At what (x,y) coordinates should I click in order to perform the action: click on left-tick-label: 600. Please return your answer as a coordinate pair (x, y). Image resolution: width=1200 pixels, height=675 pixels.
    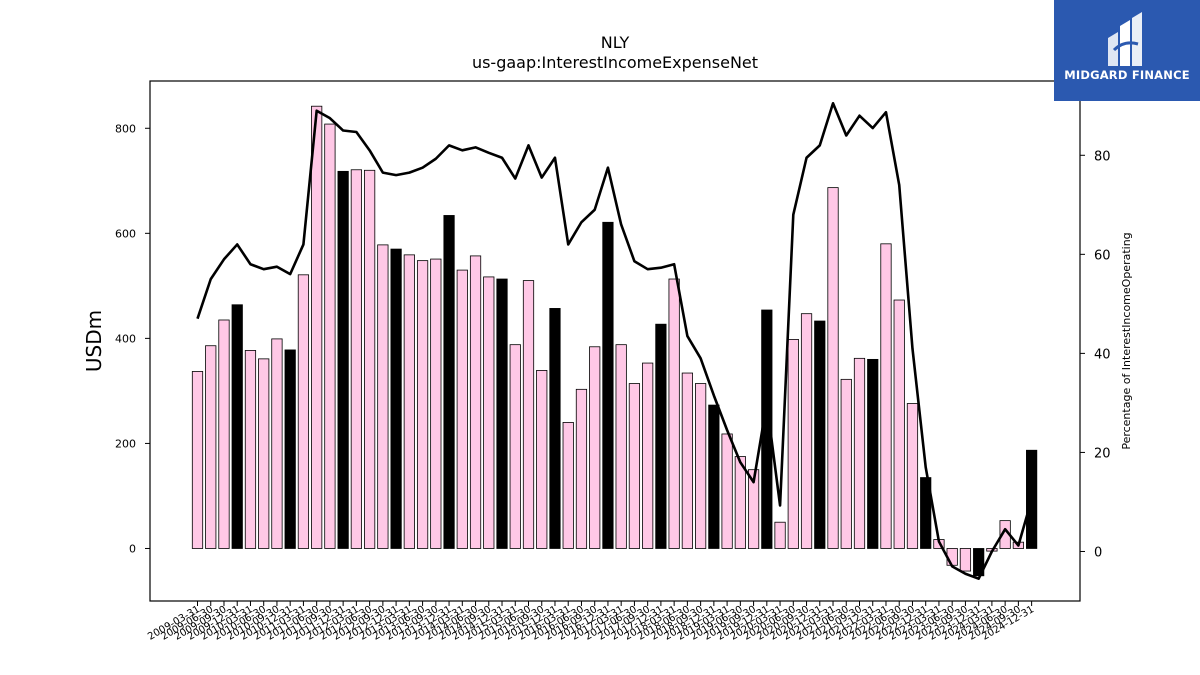
    Looking at the image, I should click on (125, 233).